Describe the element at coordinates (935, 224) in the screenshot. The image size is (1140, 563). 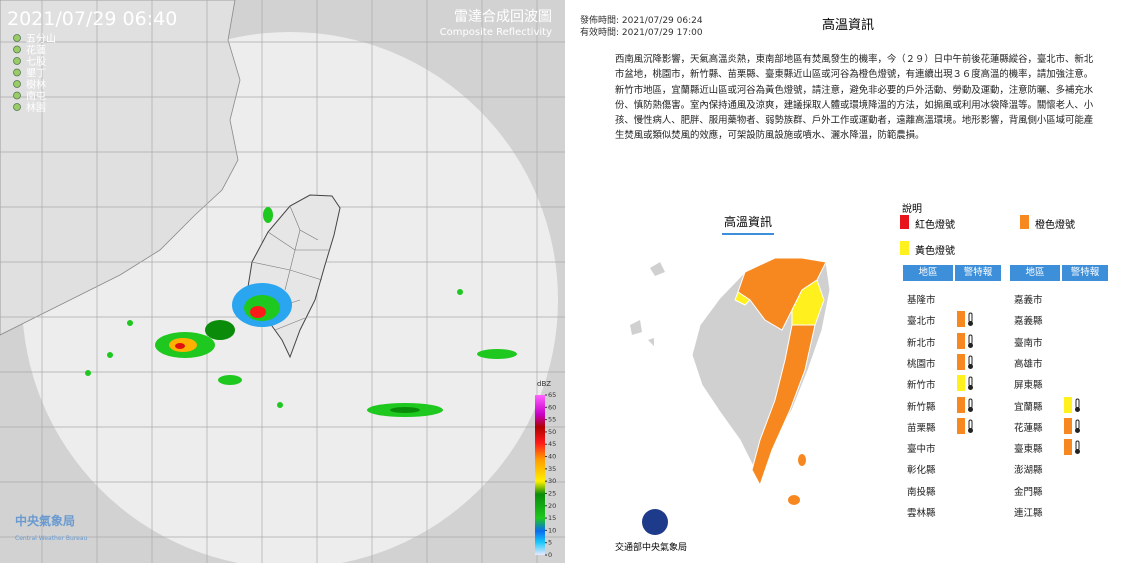
I see `legend-label: 紅色燈號` at that location.